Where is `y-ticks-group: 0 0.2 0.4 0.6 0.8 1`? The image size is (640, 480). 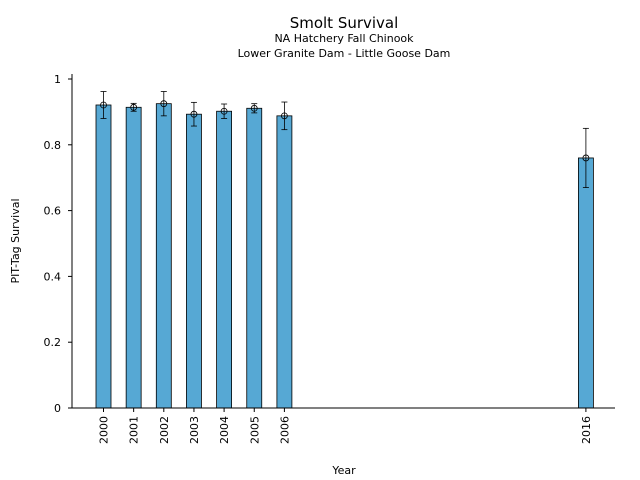
y-ticks-group: 0 0.2 0.4 0.6 0.8 1 is located at coordinates (58, 244).